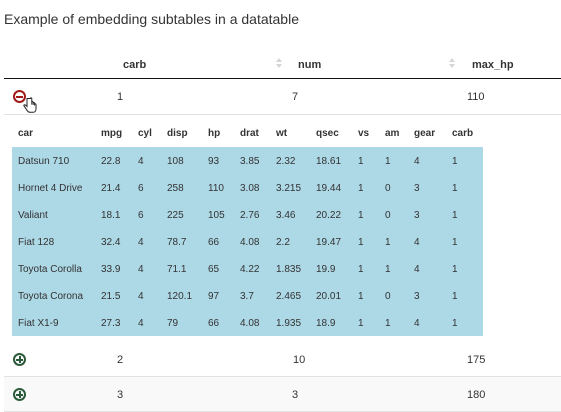 This screenshot has height=412, width=561. What do you see at coordinates (177, 133) in the screenshot?
I see `subheader-disp: disp` at bounding box center [177, 133].